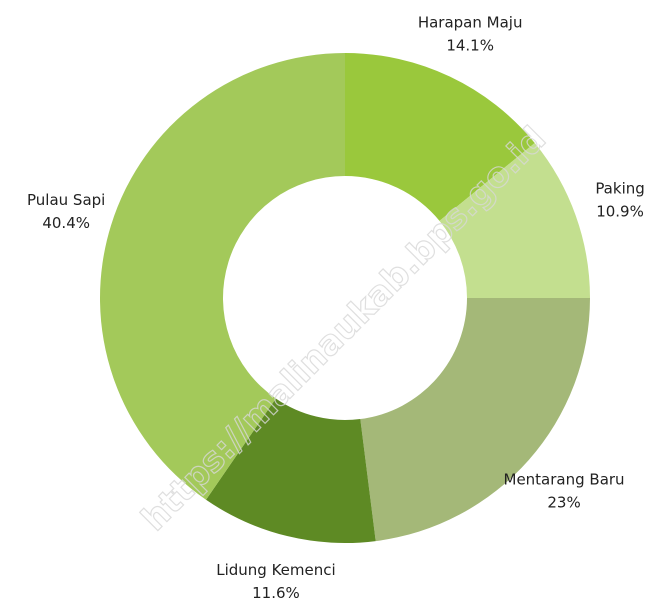 Image resolution: width=658 pixels, height=598 pixels. I want to click on value-label: 14.1%, so click(470, 46).